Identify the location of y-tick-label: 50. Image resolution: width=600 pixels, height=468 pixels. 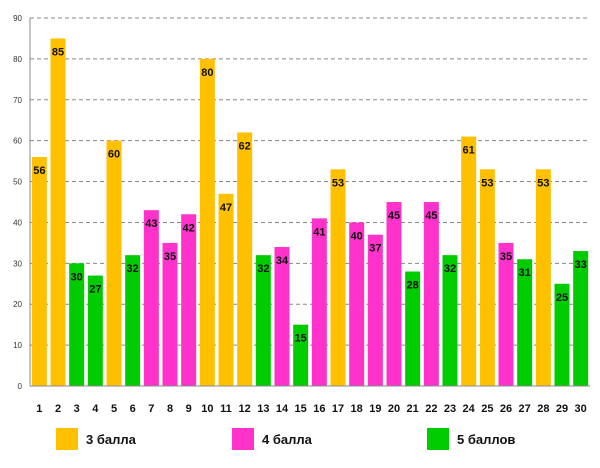
(17, 182).